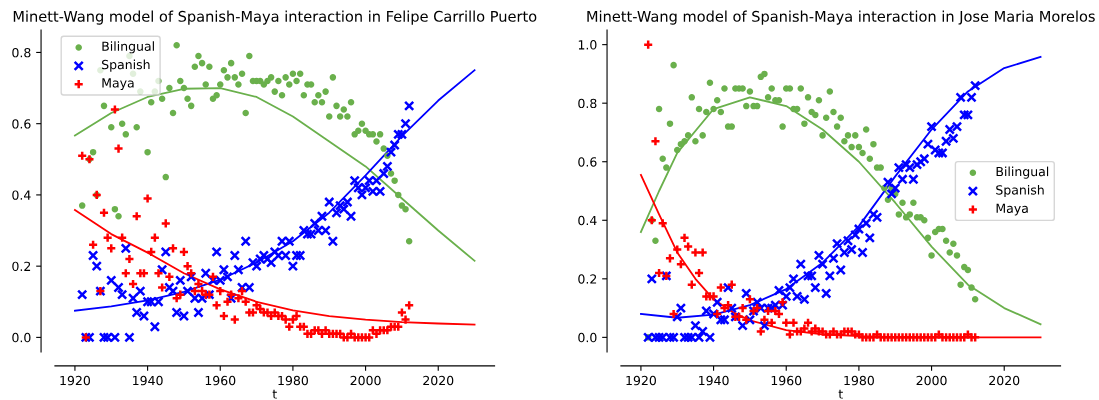  Describe the element at coordinates (275, 17) in the screenshot. I see `chart-title: Minett-Wang model of Spanish-Maya interaction in Felipe Carrillo Puerto` at that location.